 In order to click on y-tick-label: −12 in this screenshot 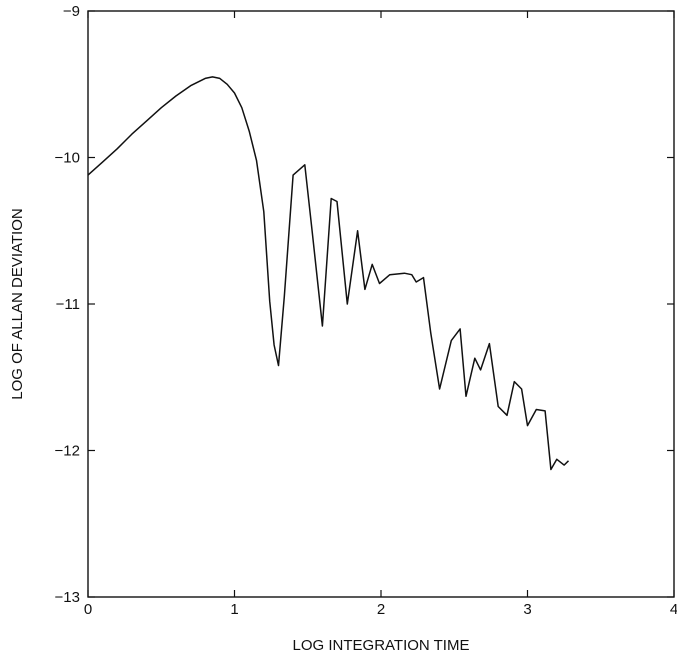, I will do `click(67, 451)`.